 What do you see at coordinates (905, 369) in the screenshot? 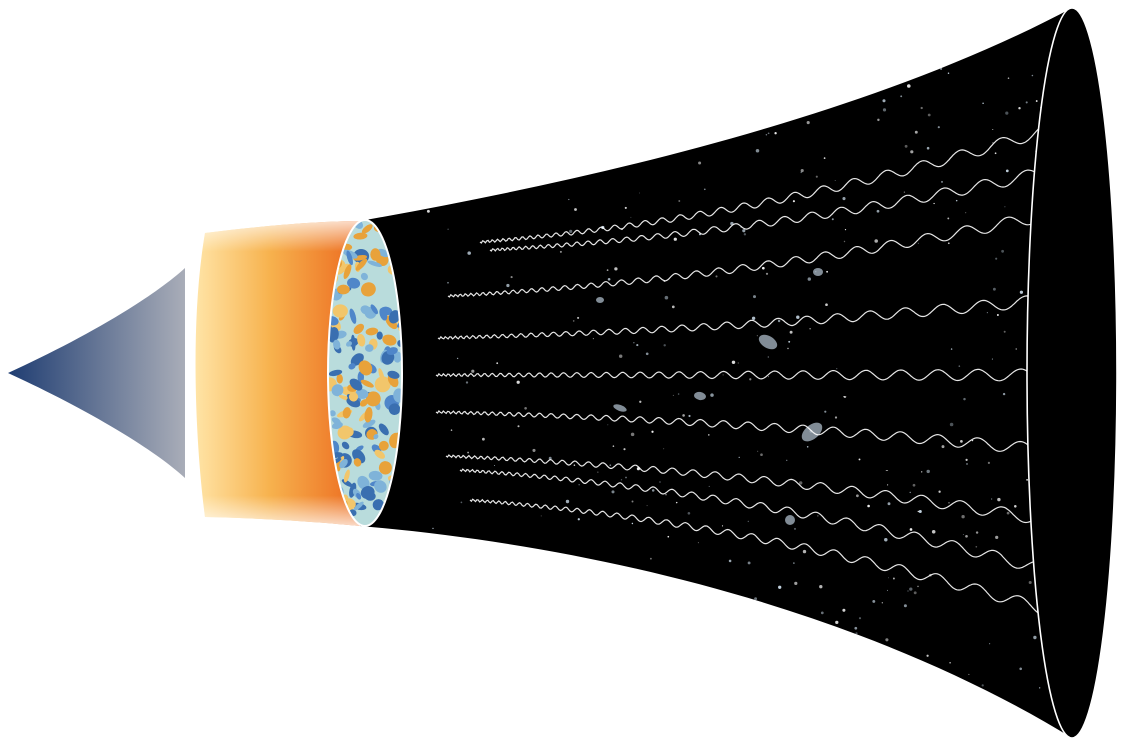
I see `dark-patch` at bounding box center [905, 369].